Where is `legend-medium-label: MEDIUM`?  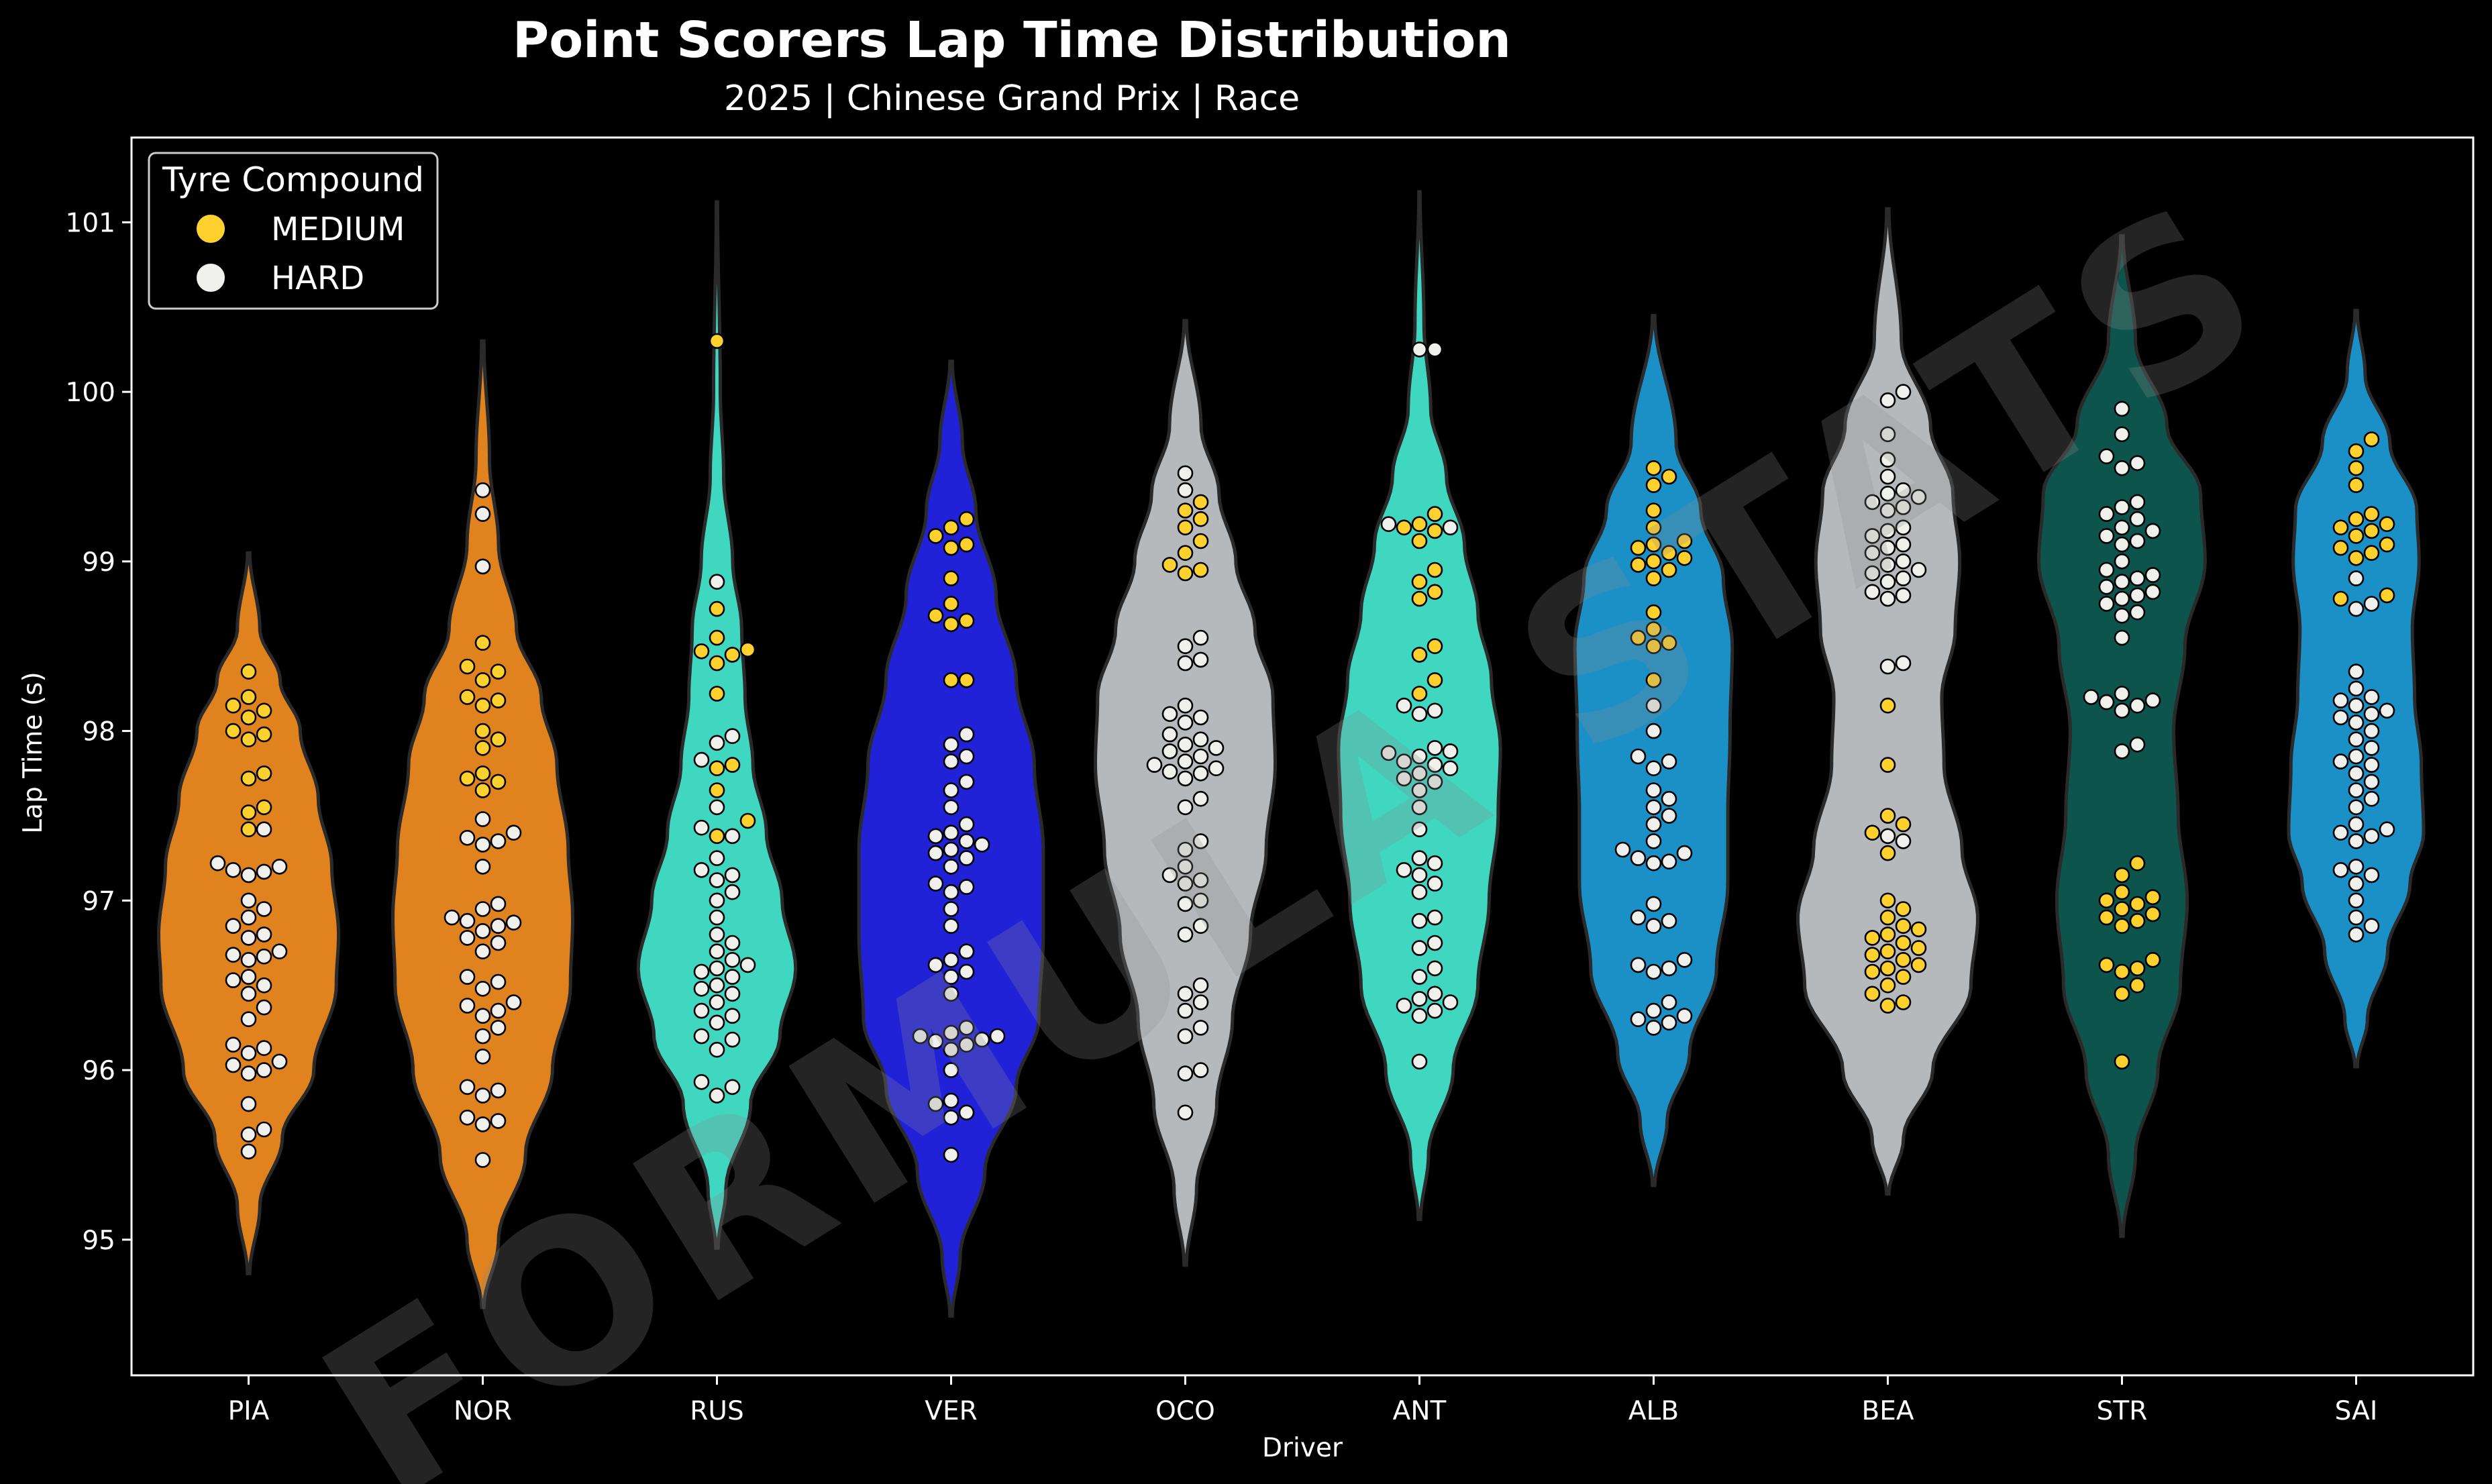 legend-medium-label: MEDIUM is located at coordinates (338, 229).